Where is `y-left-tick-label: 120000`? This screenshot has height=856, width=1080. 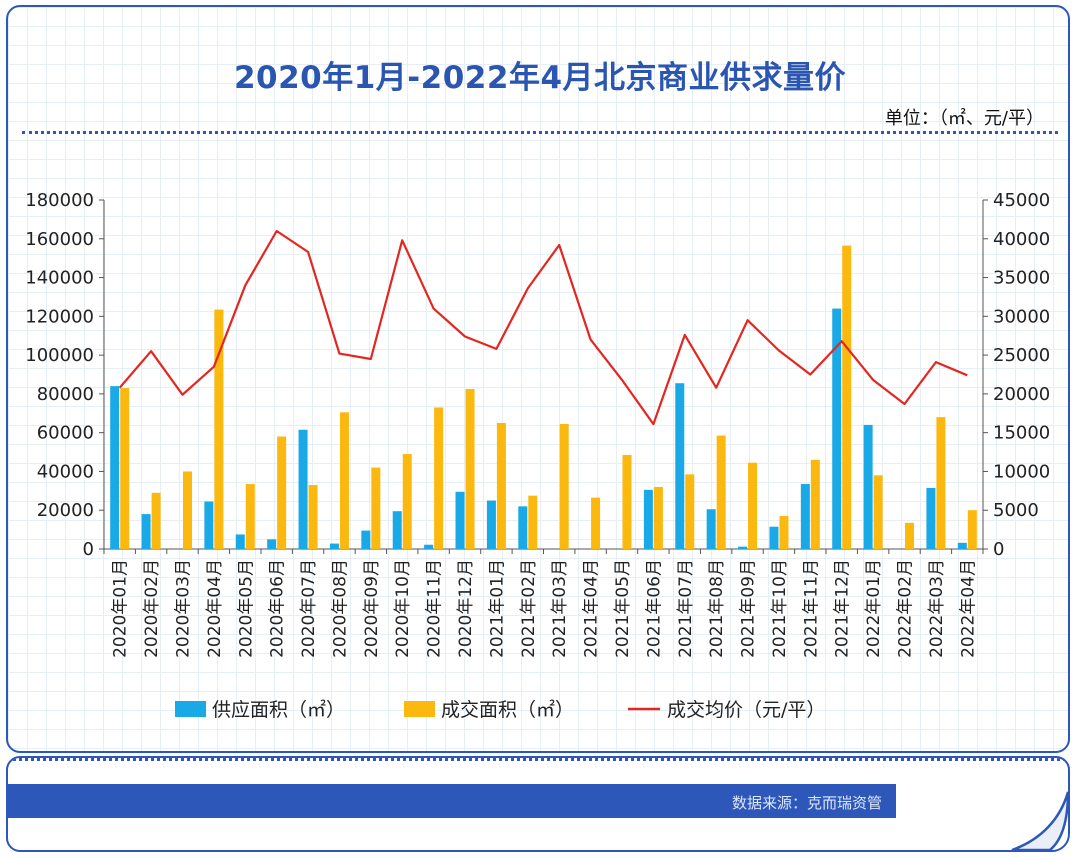 y-left-tick-label: 120000 is located at coordinates (59, 316).